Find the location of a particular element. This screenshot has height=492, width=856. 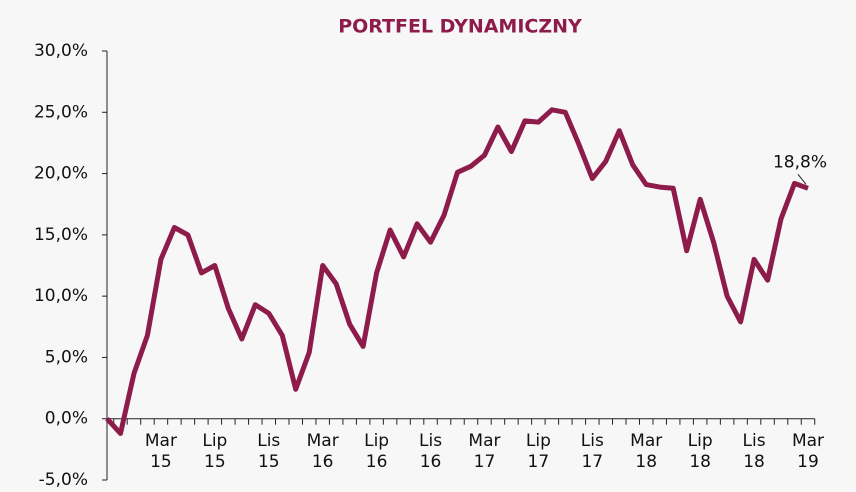

x-tick-label: Lip 16 is located at coordinates (377, 451).